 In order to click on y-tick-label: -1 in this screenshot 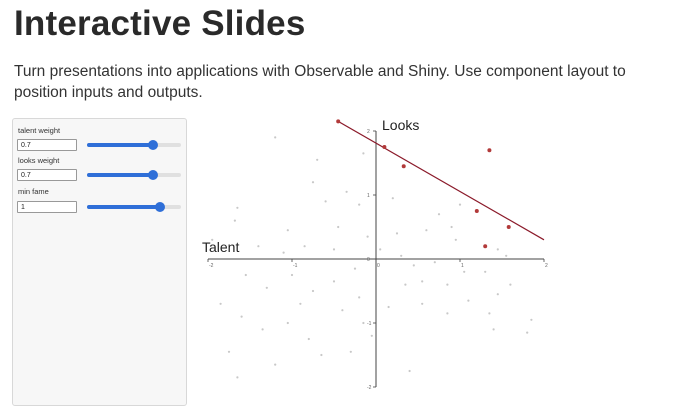, I will do `click(369, 324)`.